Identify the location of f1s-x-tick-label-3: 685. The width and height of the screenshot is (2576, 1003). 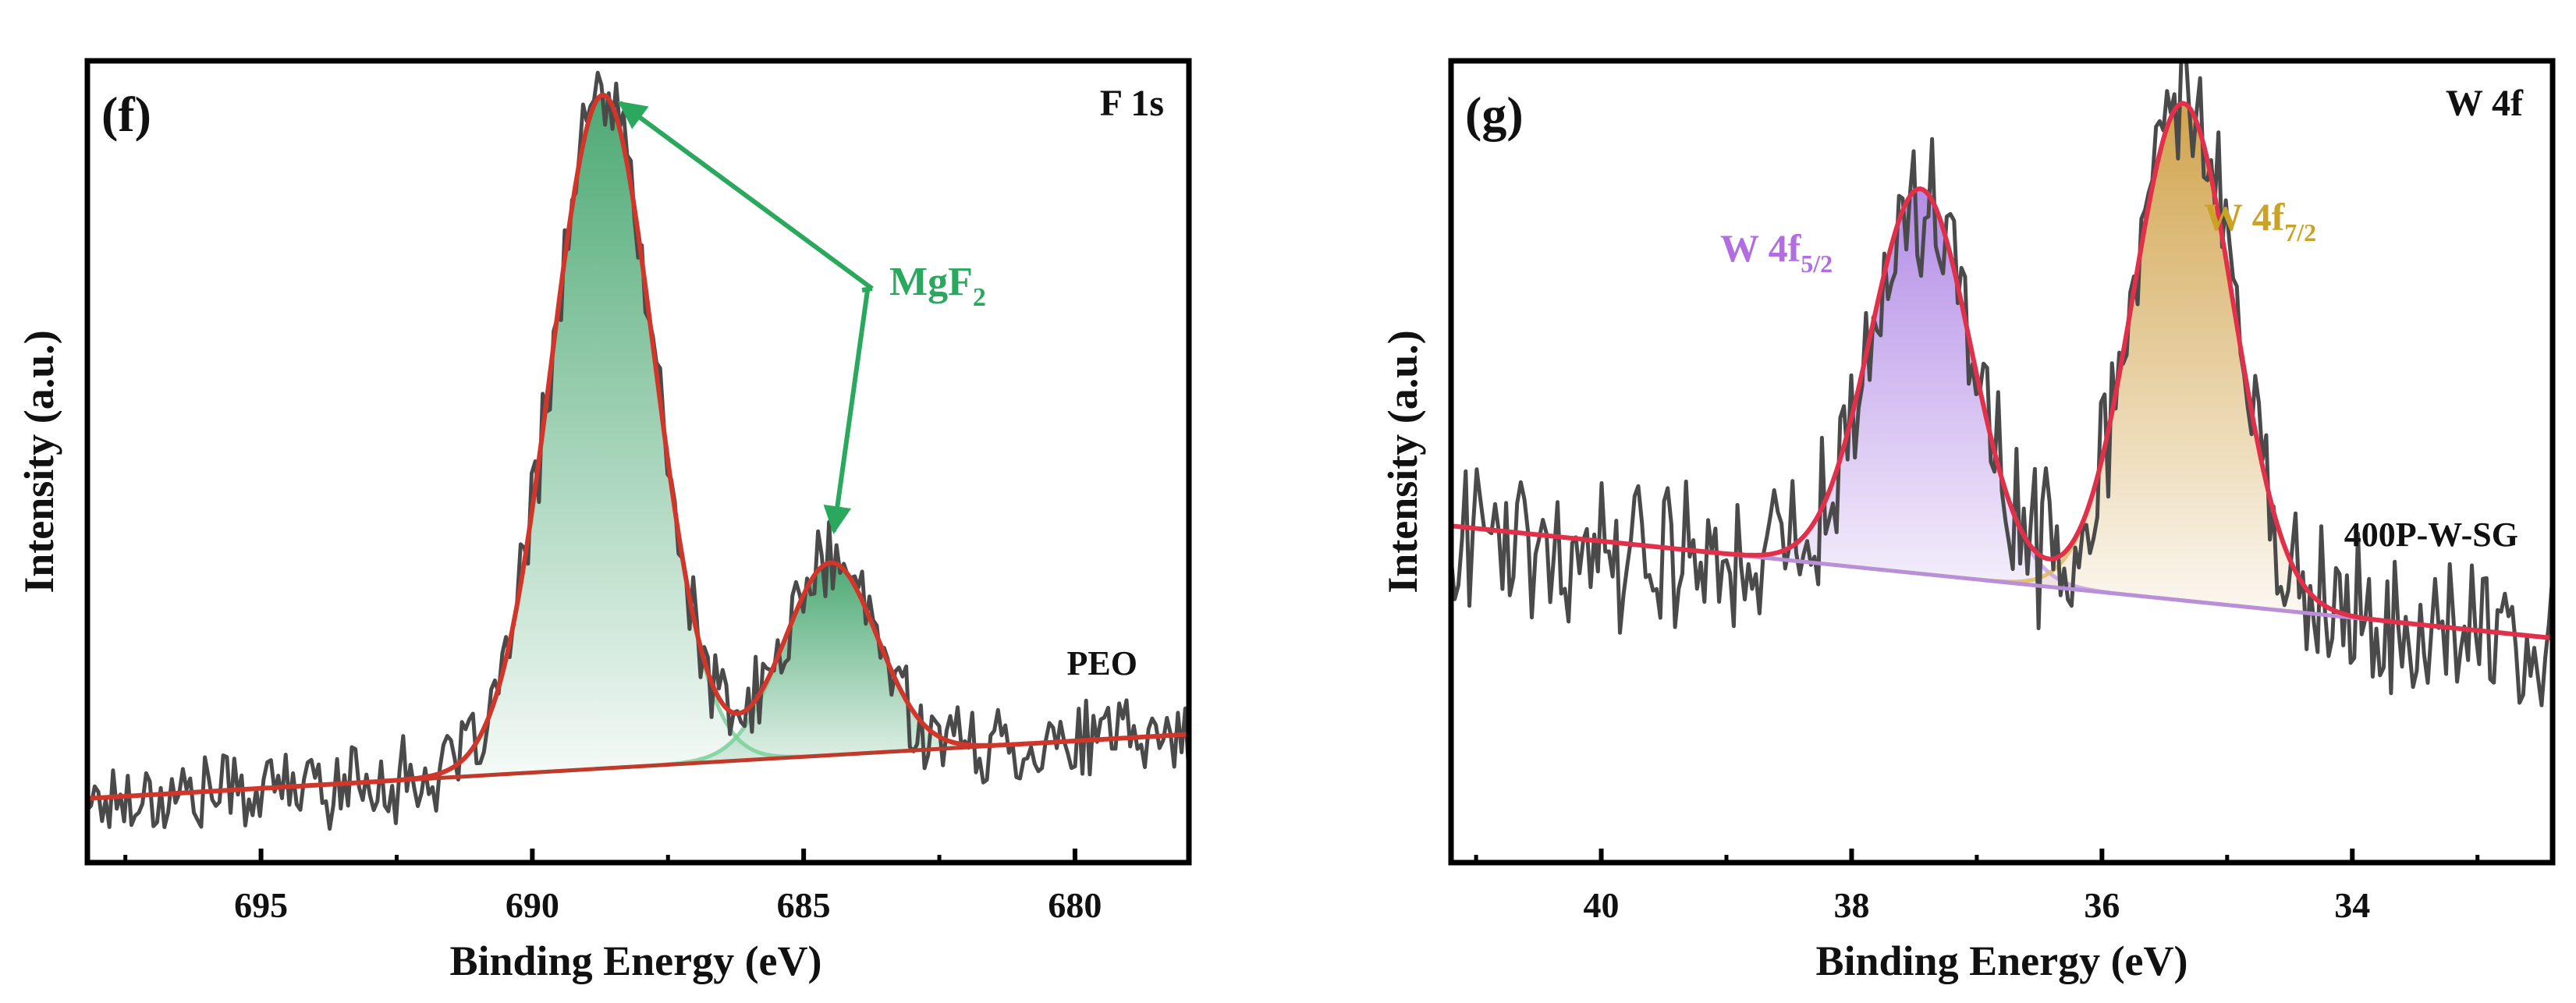
(804, 905).